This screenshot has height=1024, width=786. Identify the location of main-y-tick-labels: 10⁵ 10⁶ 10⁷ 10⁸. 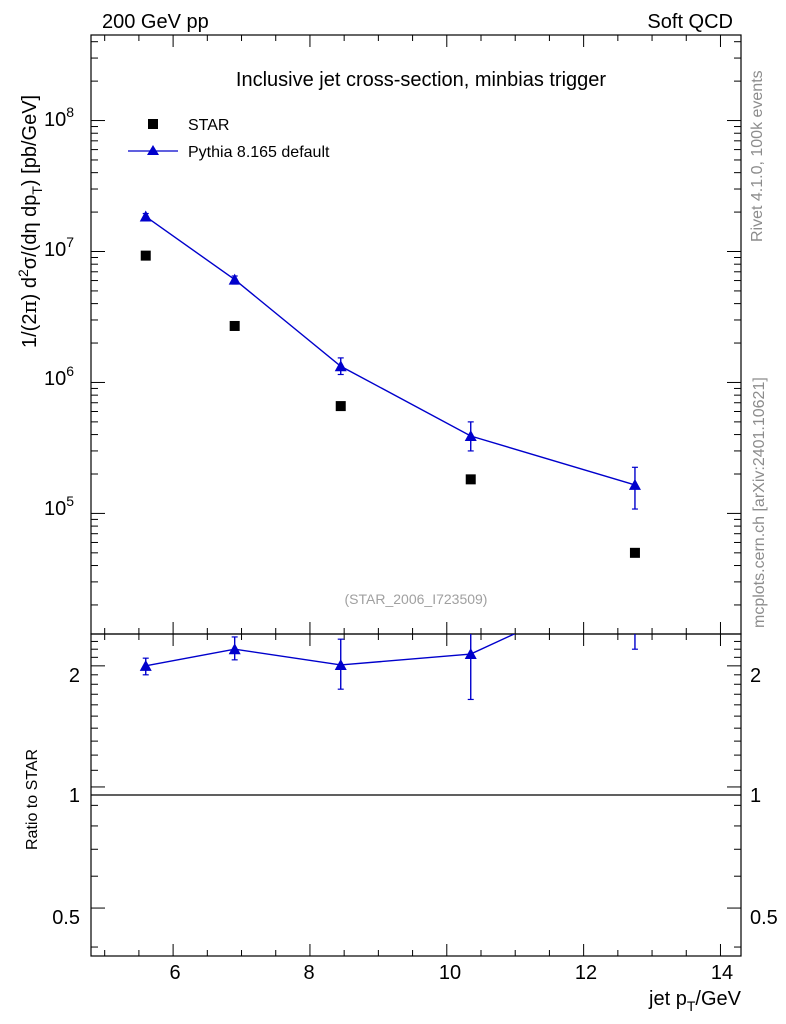
(59, 312).